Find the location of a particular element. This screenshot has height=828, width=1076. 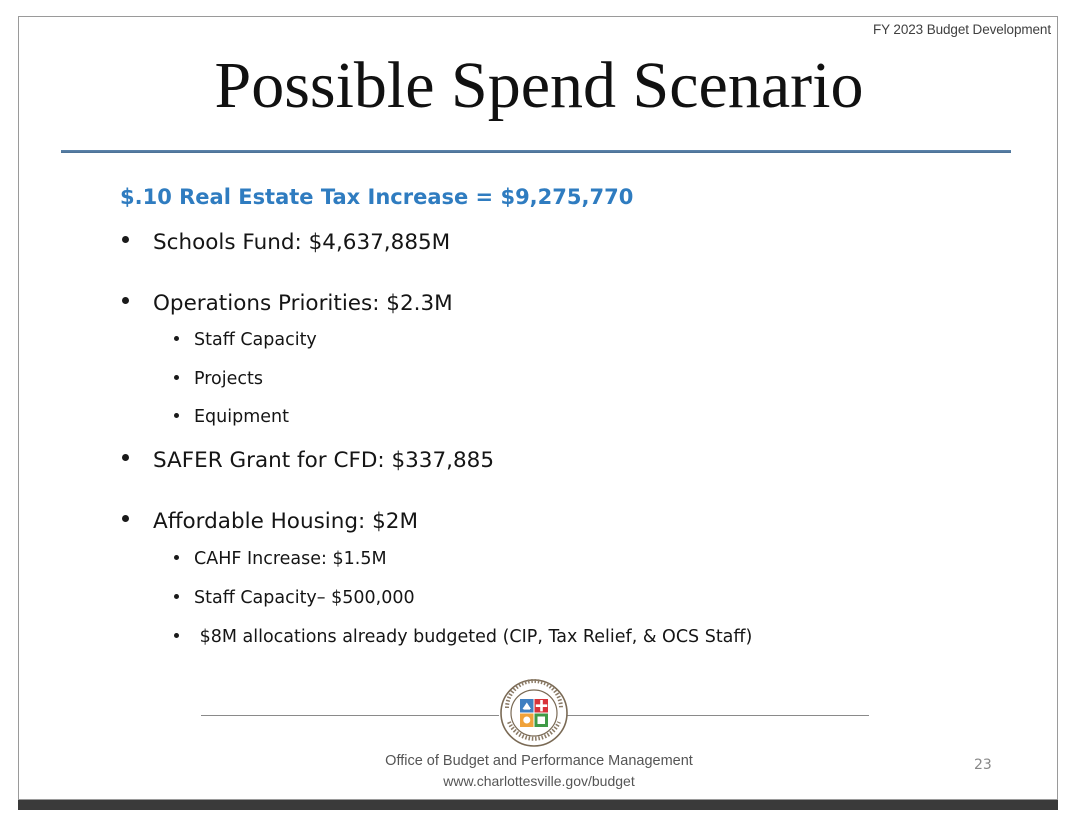

city-seal-icon is located at coordinates (534, 713).